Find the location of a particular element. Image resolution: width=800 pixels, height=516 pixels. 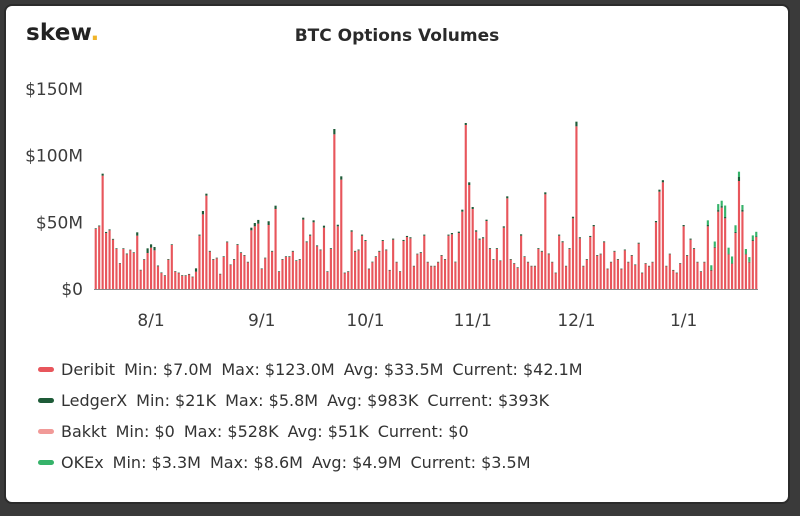

legend-swatch-ledgerx is located at coordinates (46, 400).